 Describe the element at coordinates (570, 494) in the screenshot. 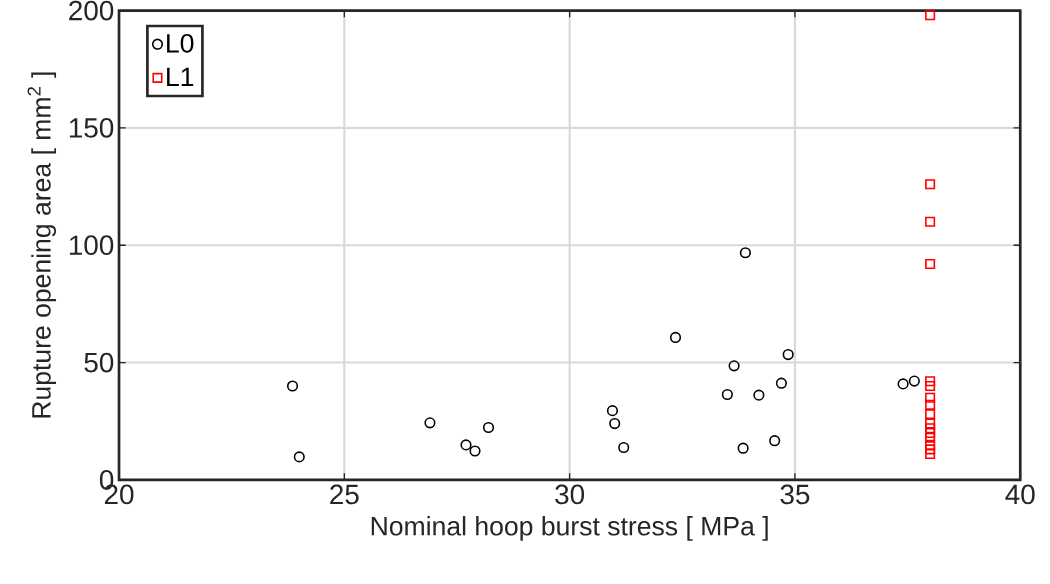

I see `x-tick-label: 30` at that location.